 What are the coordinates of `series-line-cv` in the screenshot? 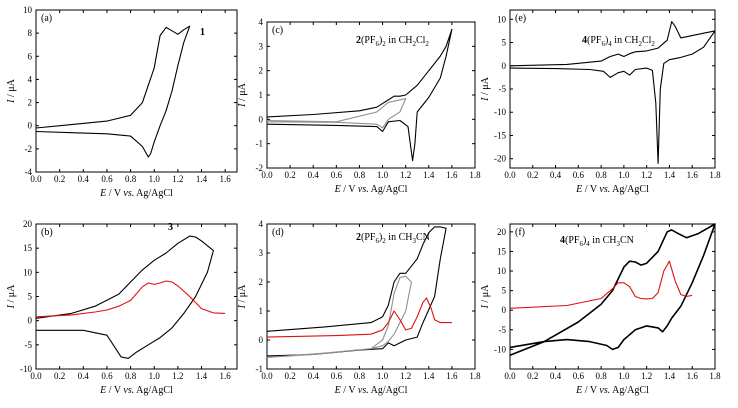 It's located at (113, 91).